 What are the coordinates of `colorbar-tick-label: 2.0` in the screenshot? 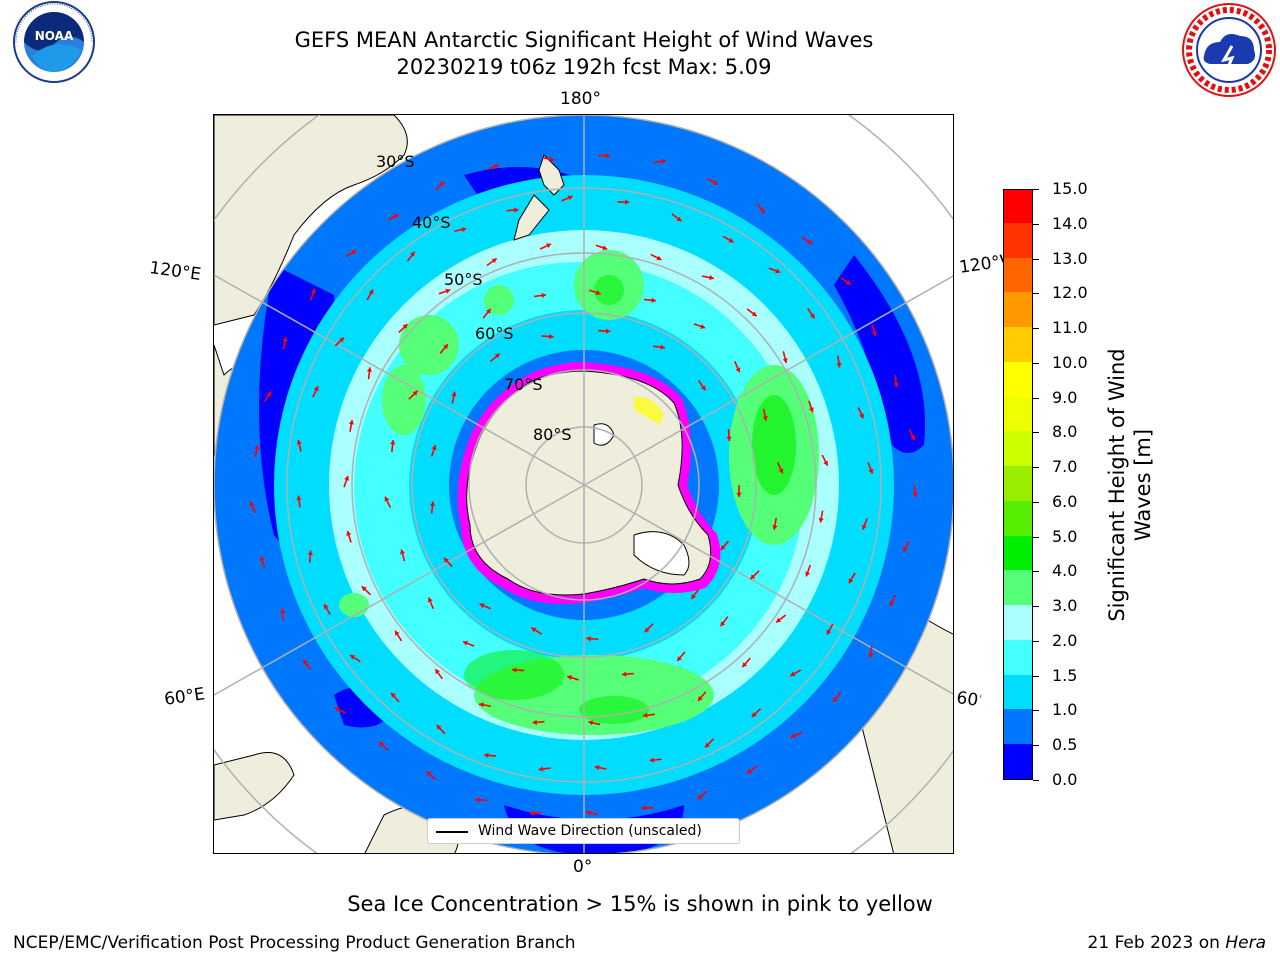 It's located at (1065, 640).